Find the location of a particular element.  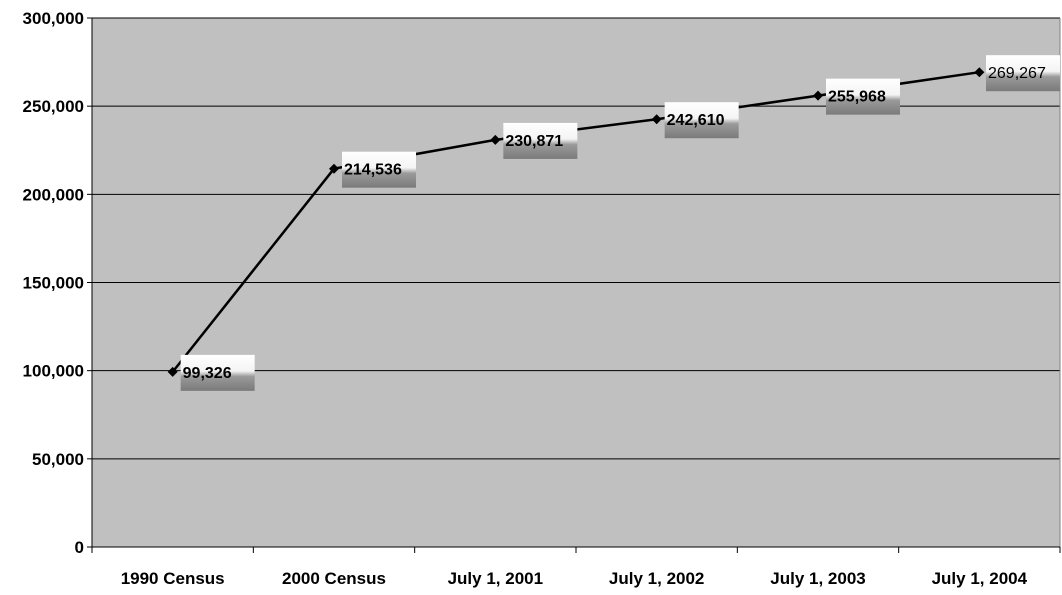

x-tick-label: 1990 Census is located at coordinates (173, 578).